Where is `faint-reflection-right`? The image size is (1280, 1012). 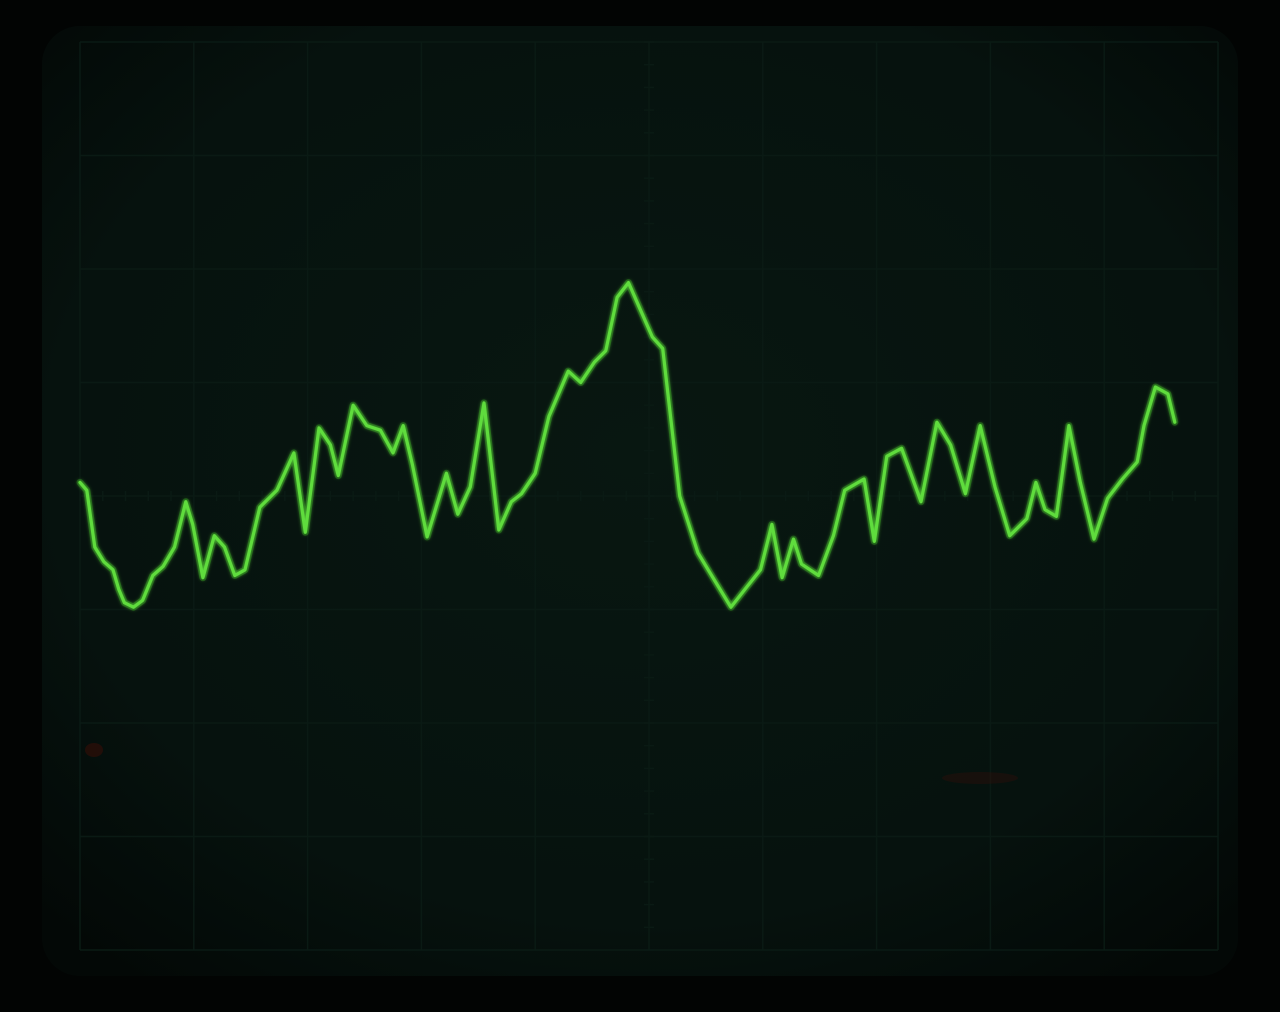 faint-reflection-right is located at coordinates (980, 778).